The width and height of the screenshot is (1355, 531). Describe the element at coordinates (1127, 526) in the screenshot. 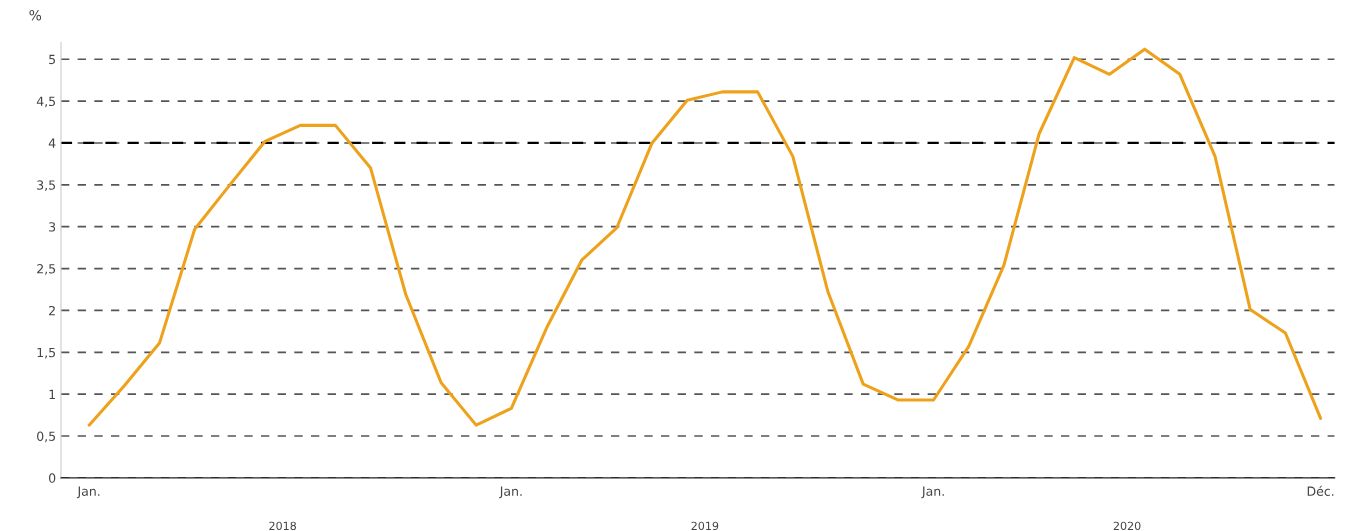

I see `text: 2020` at that location.